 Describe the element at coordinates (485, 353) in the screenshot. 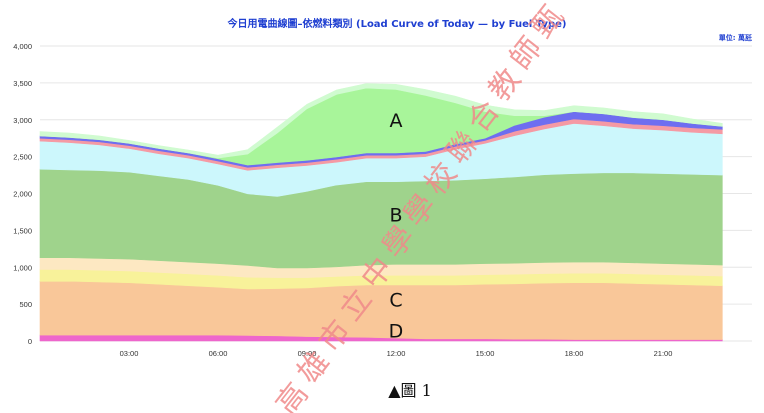

I see `x-tick-label: 15:00` at that location.